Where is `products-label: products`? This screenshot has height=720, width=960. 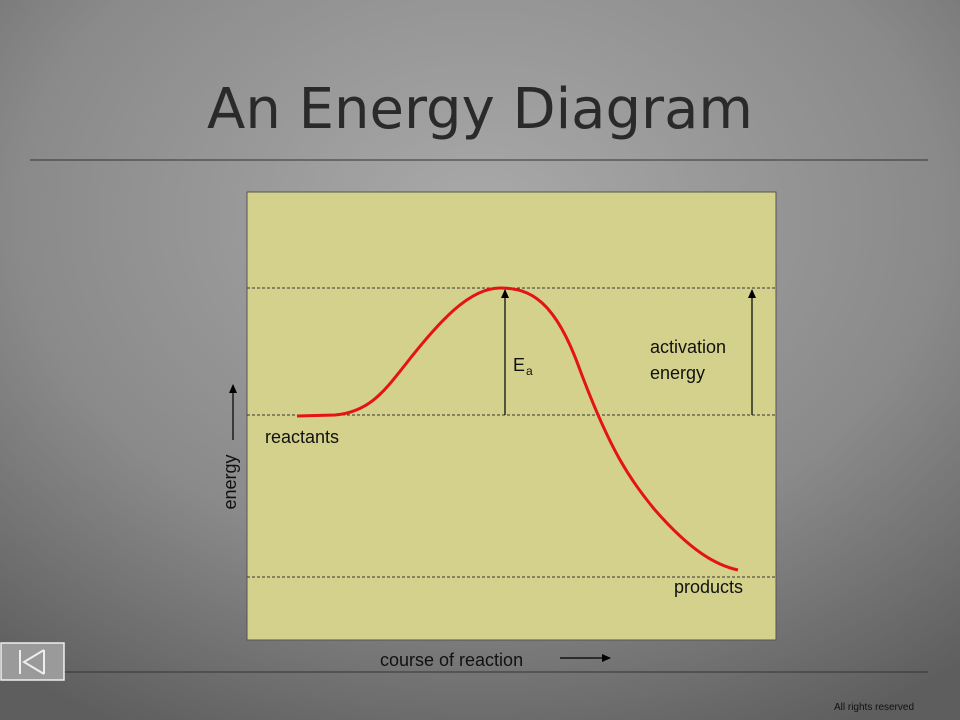
products-label: products is located at coordinates (708, 587).